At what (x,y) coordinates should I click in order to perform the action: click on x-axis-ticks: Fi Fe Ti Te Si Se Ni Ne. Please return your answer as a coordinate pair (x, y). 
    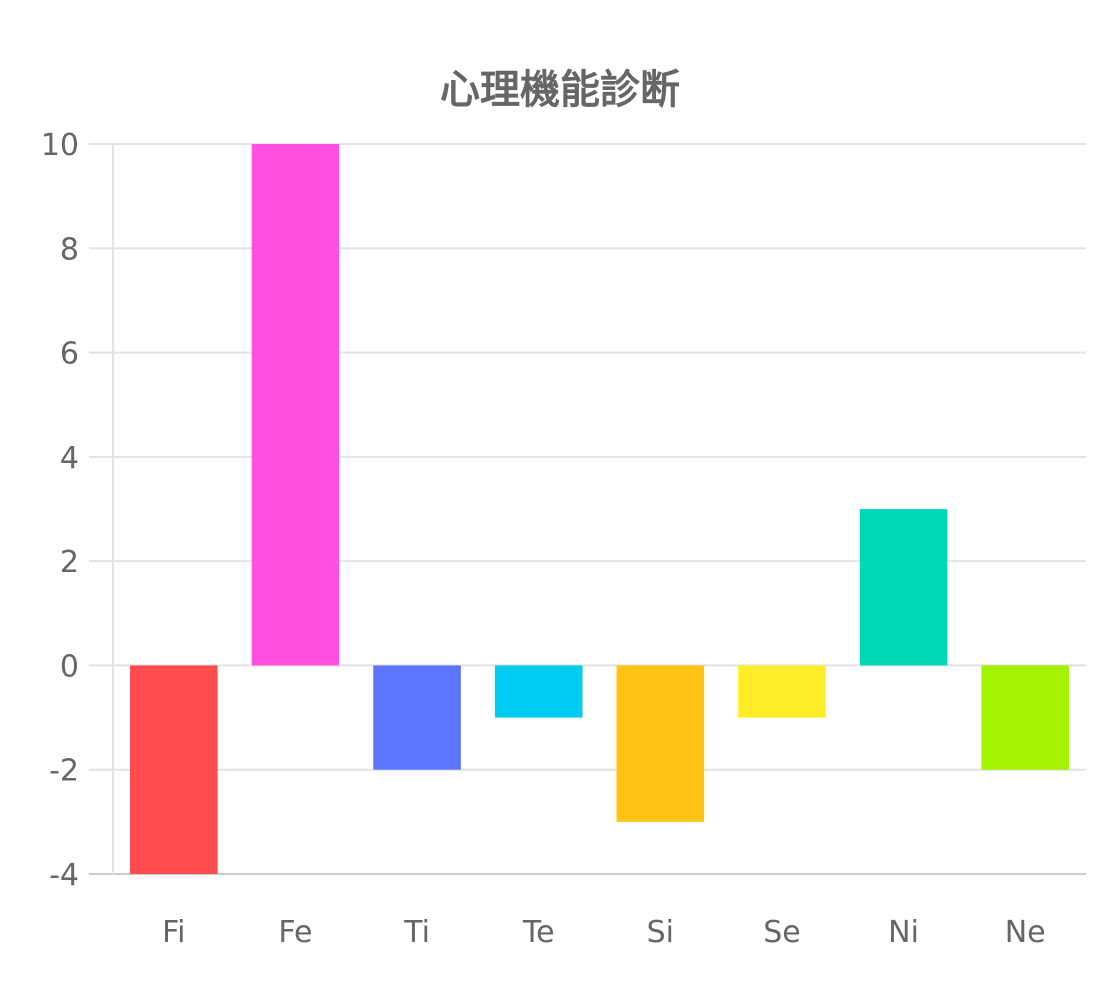
    Looking at the image, I should click on (604, 932).